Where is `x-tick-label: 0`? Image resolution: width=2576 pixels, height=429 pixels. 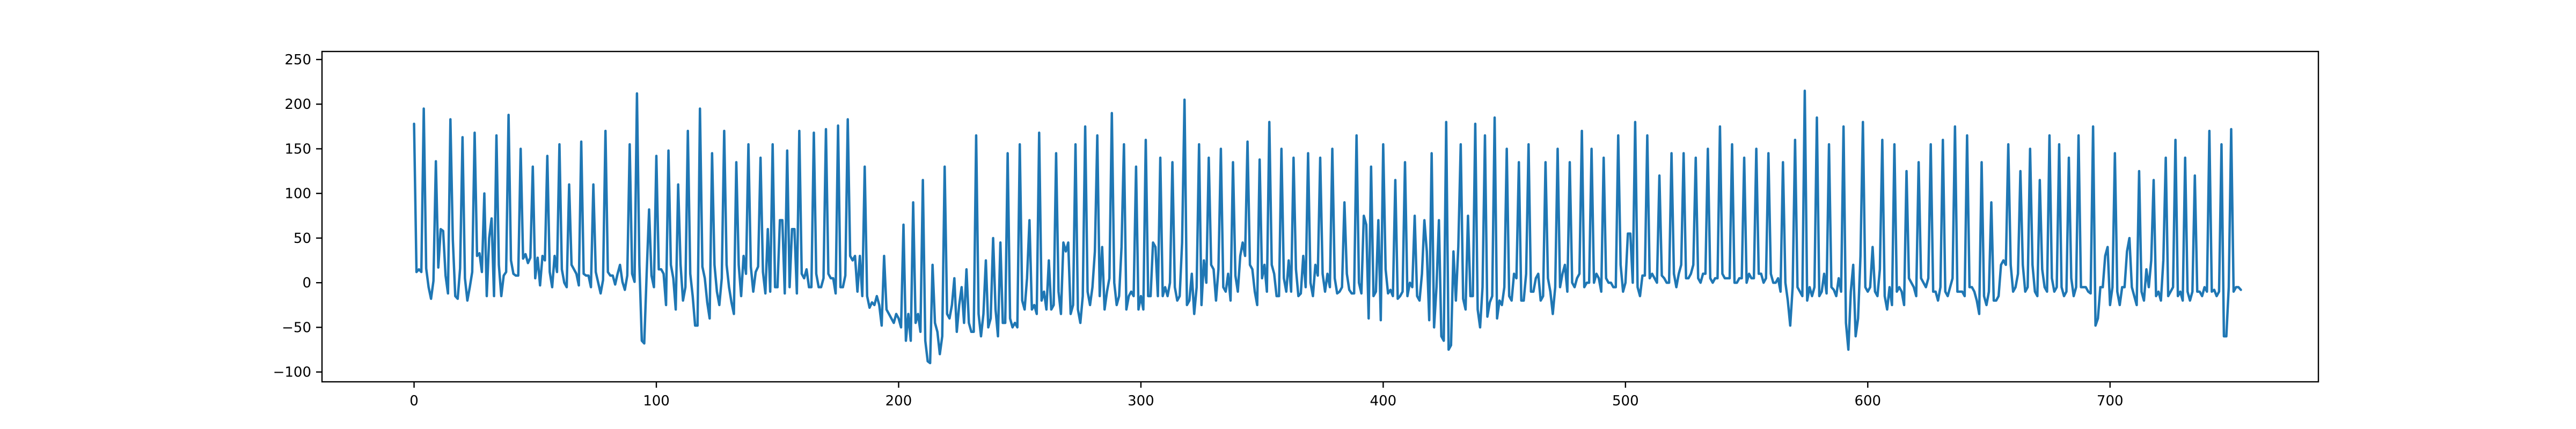 x-tick-label: 0 is located at coordinates (414, 401).